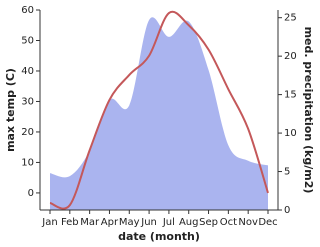 The width and height of the screenshot is (320, 247). I want to click on y2-tick-label: 15, so click(290, 95).